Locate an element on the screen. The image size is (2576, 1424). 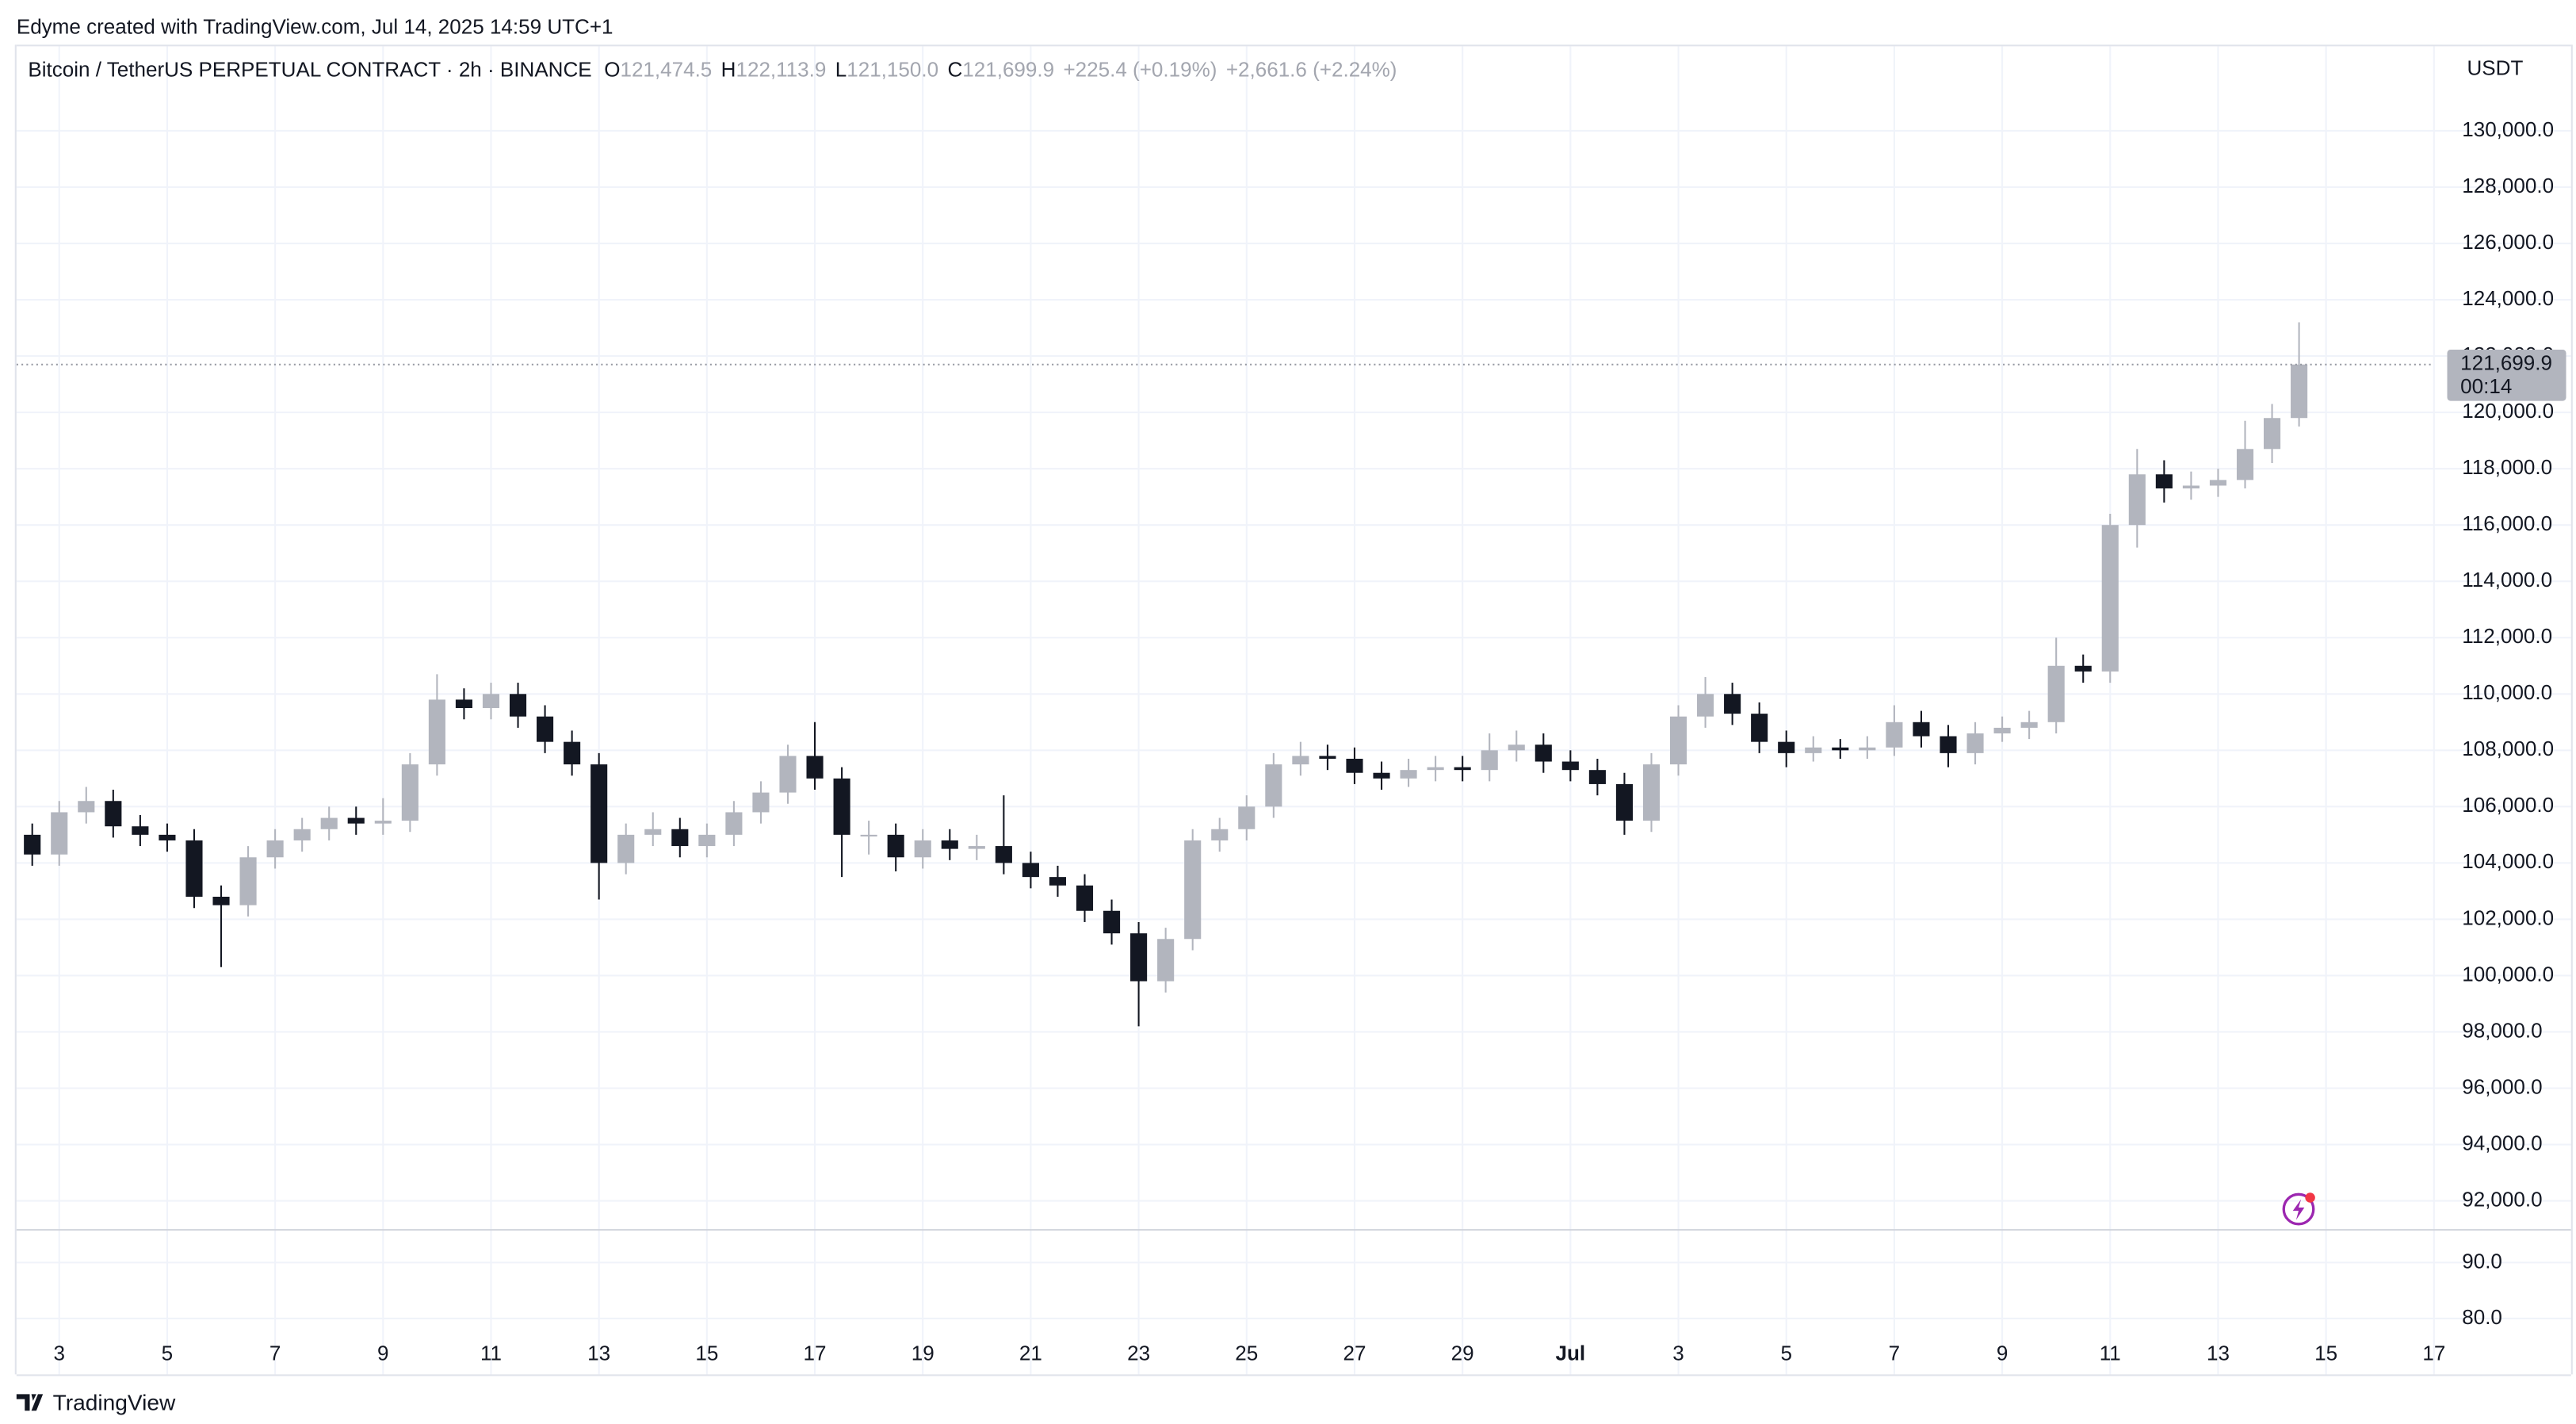
currency: USDT is located at coordinates (2495, 67).